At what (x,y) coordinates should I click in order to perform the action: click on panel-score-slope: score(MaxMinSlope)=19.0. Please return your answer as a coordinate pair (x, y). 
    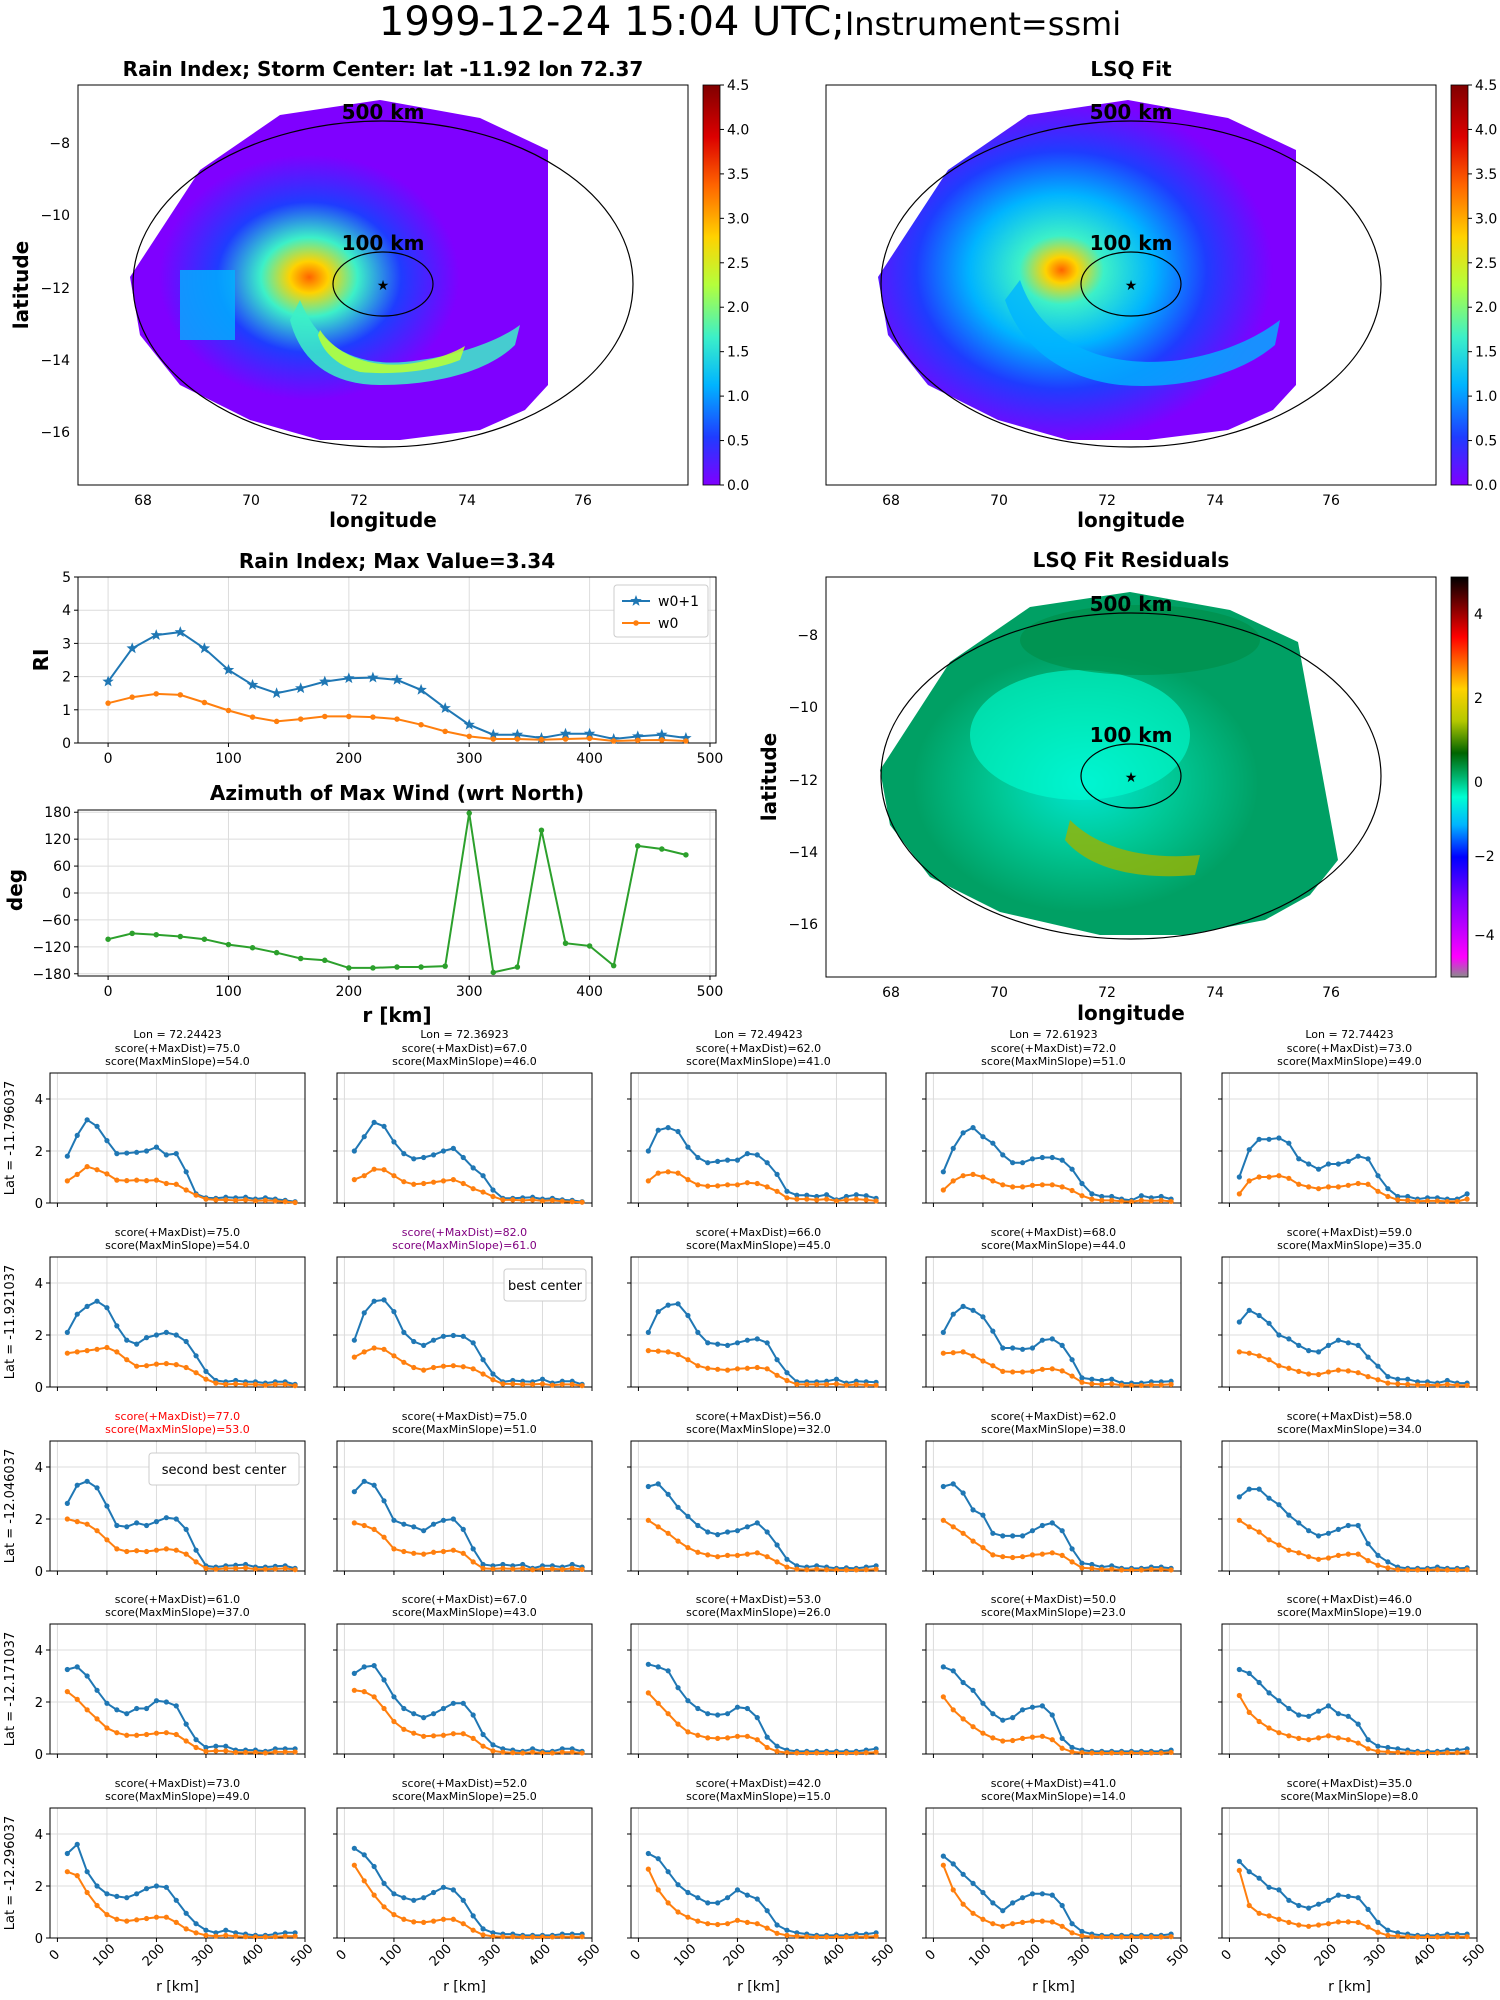
    Looking at the image, I should click on (1349, 1612).